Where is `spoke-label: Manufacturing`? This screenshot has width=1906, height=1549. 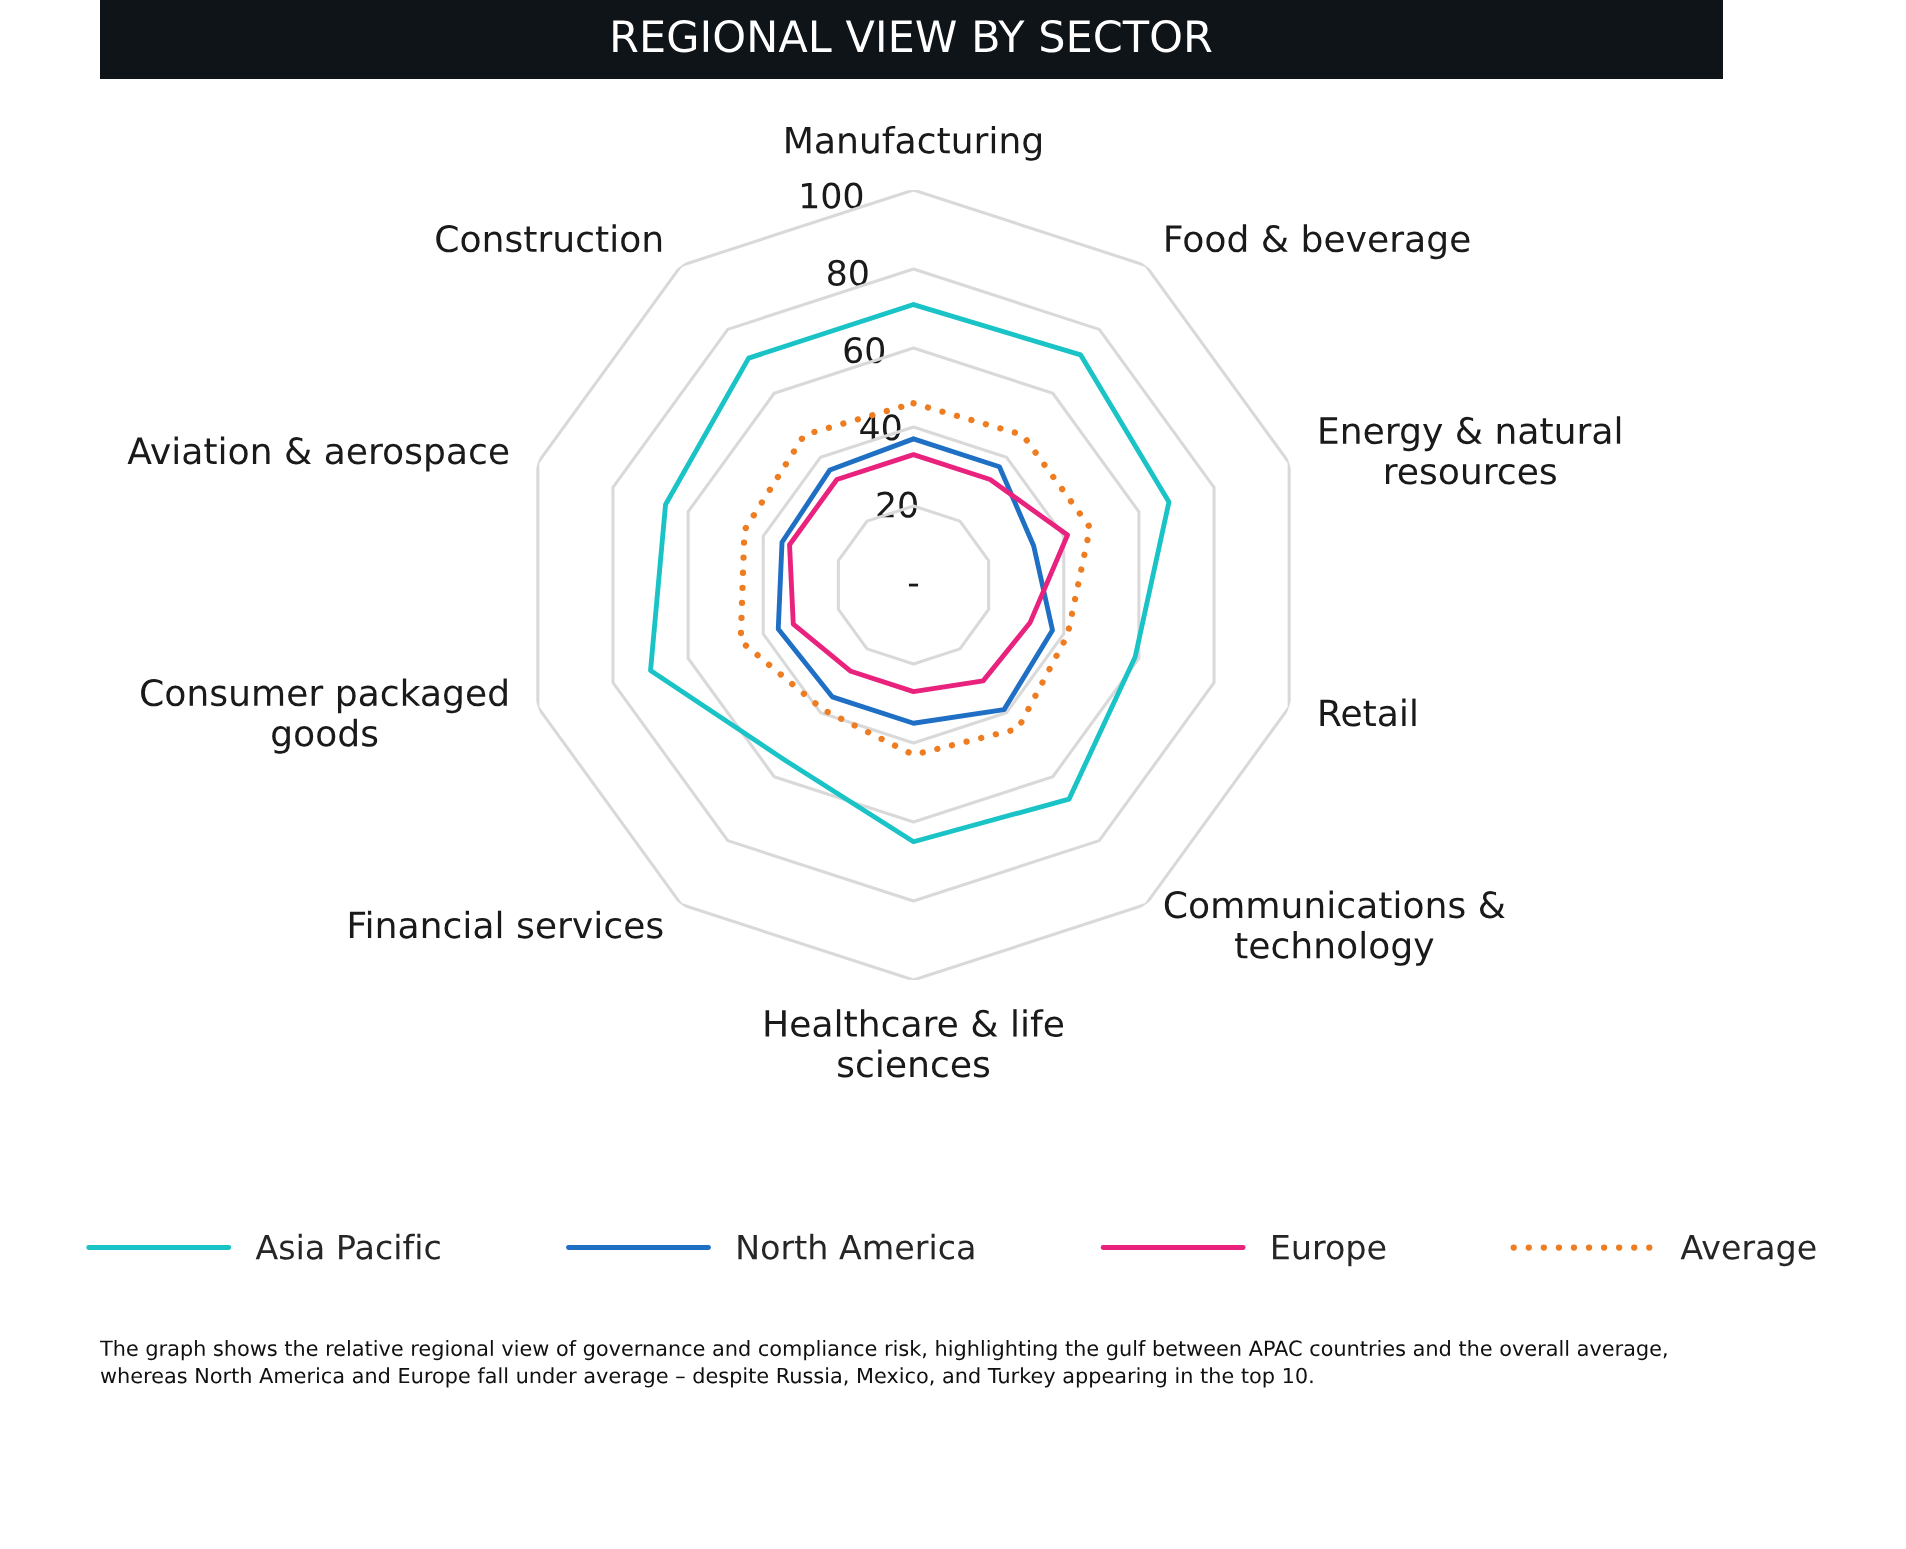 spoke-label: Manufacturing is located at coordinates (913, 143).